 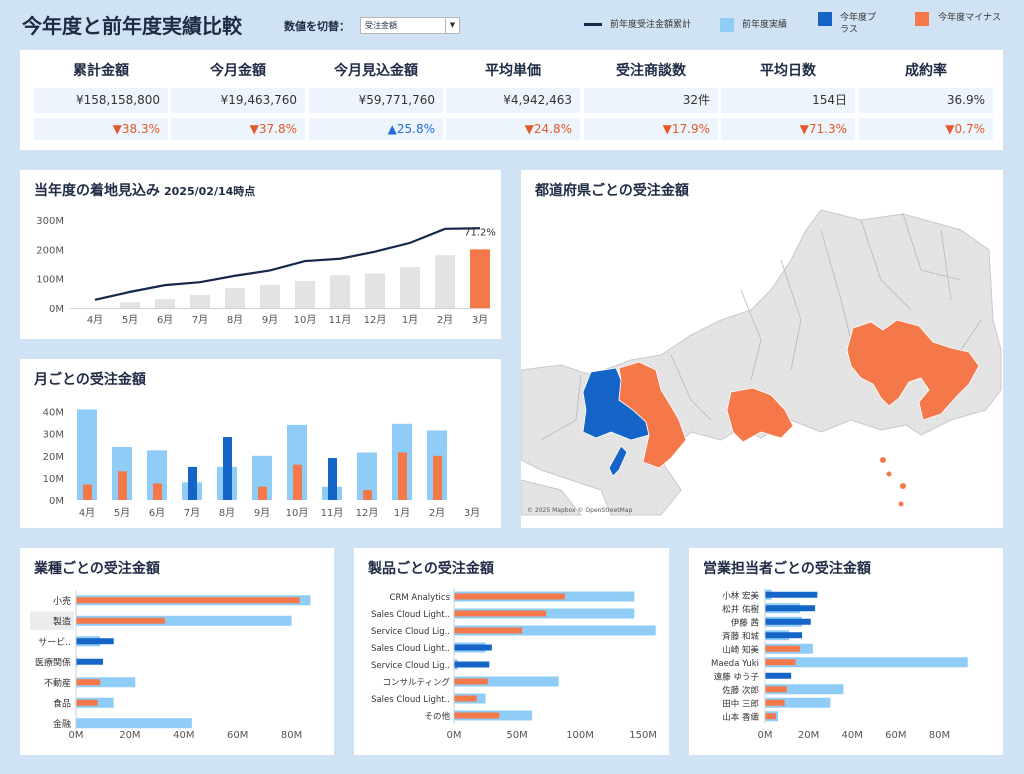 I want to click on prefecture-kyoto, so click(x=652, y=415).